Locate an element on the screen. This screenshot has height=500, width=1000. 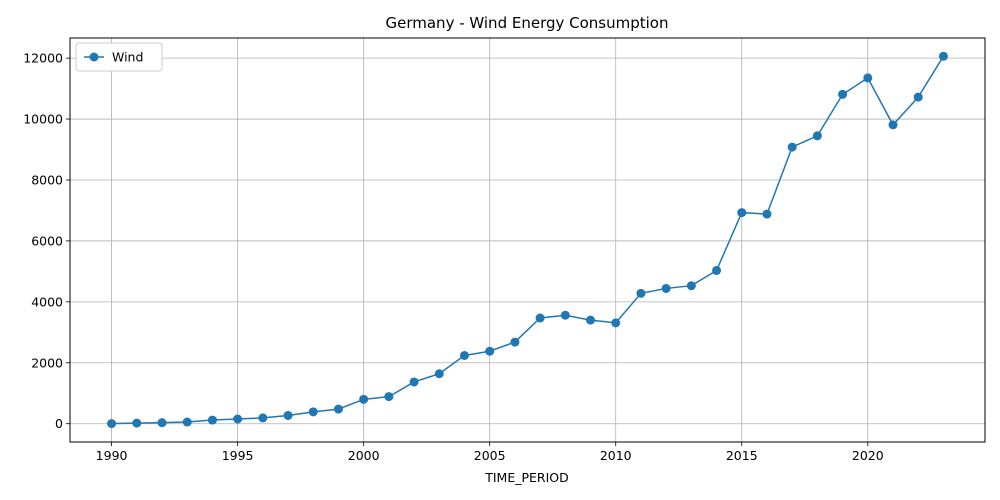
y-tick-label: 4000 is located at coordinates (47, 301).